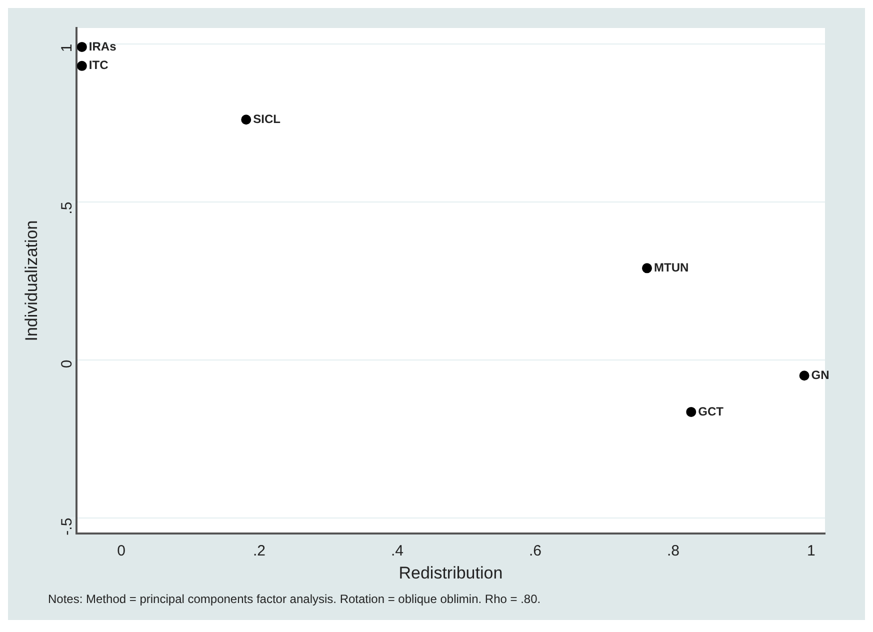 The width and height of the screenshot is (873, 632). What do you see at coordinates (266, 119) in the screenshot?
I see `data-label: SICL` at bounding box center [266, 119].